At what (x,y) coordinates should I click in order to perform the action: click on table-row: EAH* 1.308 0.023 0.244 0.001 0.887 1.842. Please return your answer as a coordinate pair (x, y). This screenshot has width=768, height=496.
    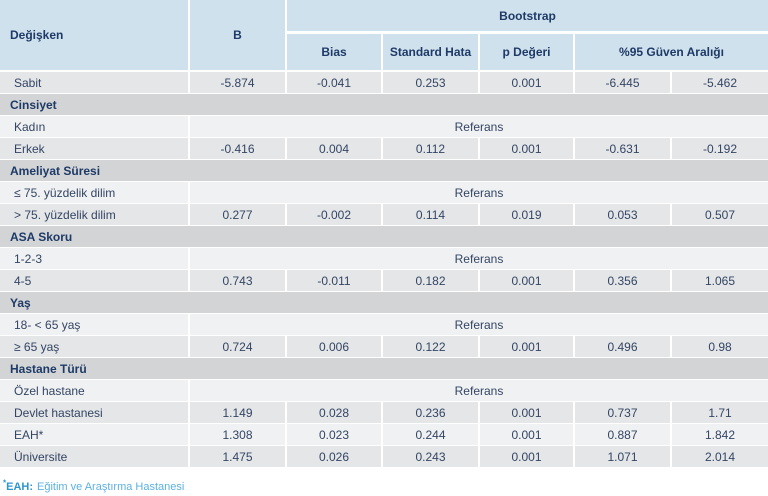
    Looking at the image, I should click on (384, 434).